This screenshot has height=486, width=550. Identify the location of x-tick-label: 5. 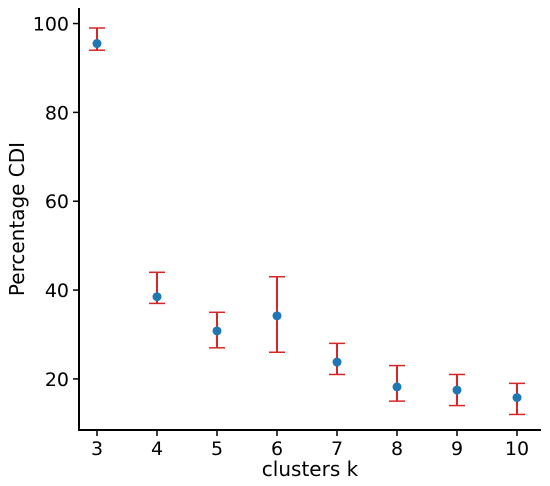
(217, 449).